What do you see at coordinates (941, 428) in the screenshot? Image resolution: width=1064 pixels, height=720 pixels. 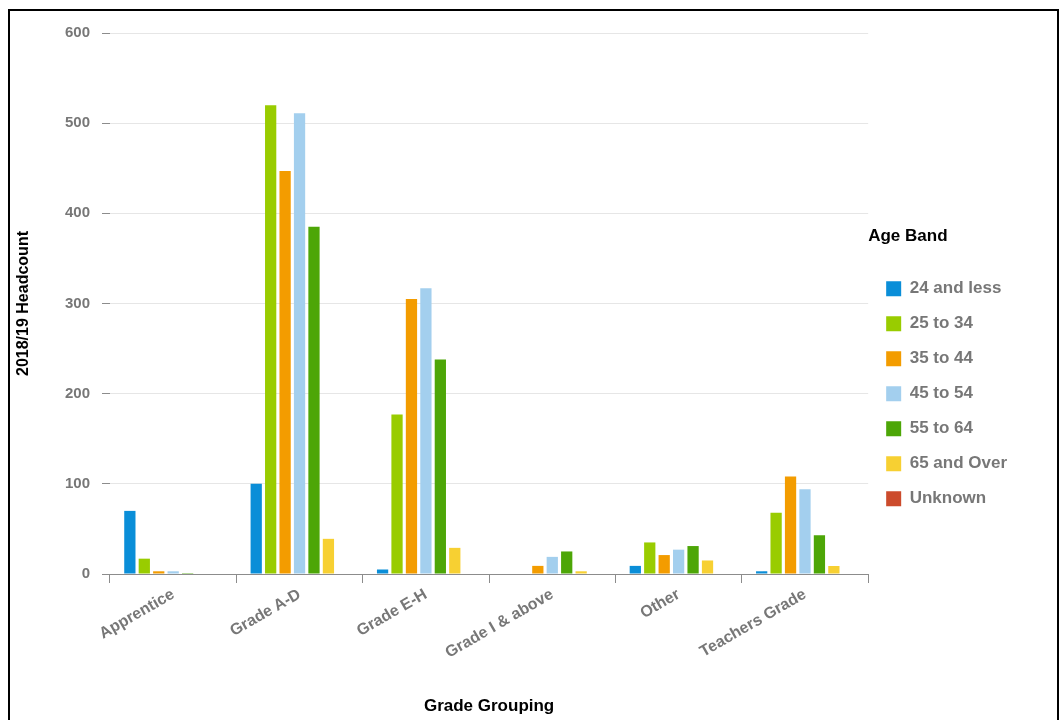 I see `legend-label: 55 to 64` at bounding box center [941, 428].